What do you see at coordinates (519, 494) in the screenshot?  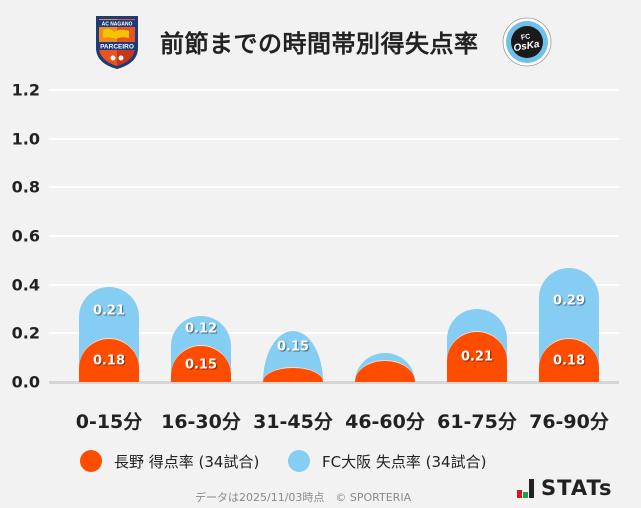 I see `bar-red-icon` at bounding box center [519, 494].